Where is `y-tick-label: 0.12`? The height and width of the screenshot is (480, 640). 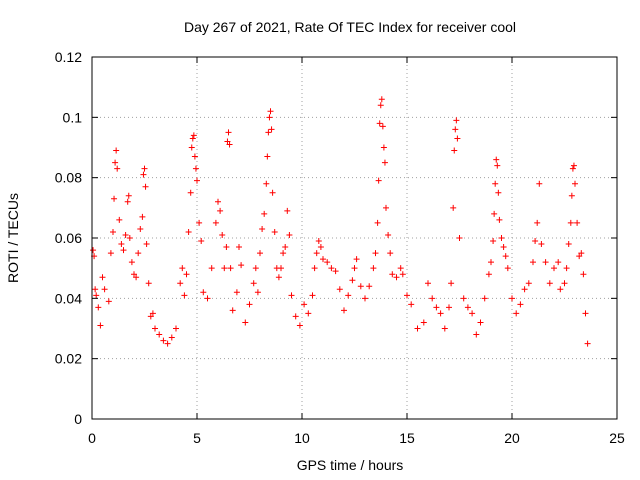
y-tick-label: 0.12 is located at coordinates (68, 57).